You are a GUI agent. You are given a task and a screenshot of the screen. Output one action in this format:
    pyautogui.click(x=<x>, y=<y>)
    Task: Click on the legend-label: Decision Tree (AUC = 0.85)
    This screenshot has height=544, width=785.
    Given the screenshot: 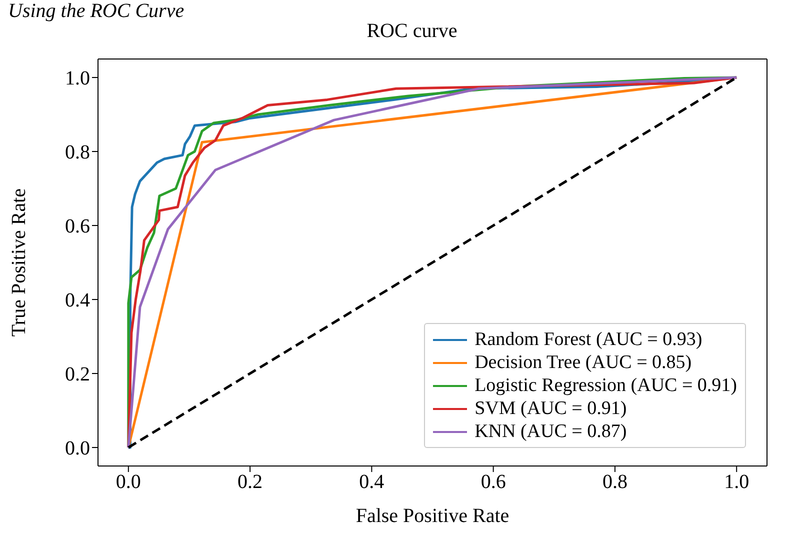 What is the action you would take?
    pyautogui.click(x=583, y=362)
    